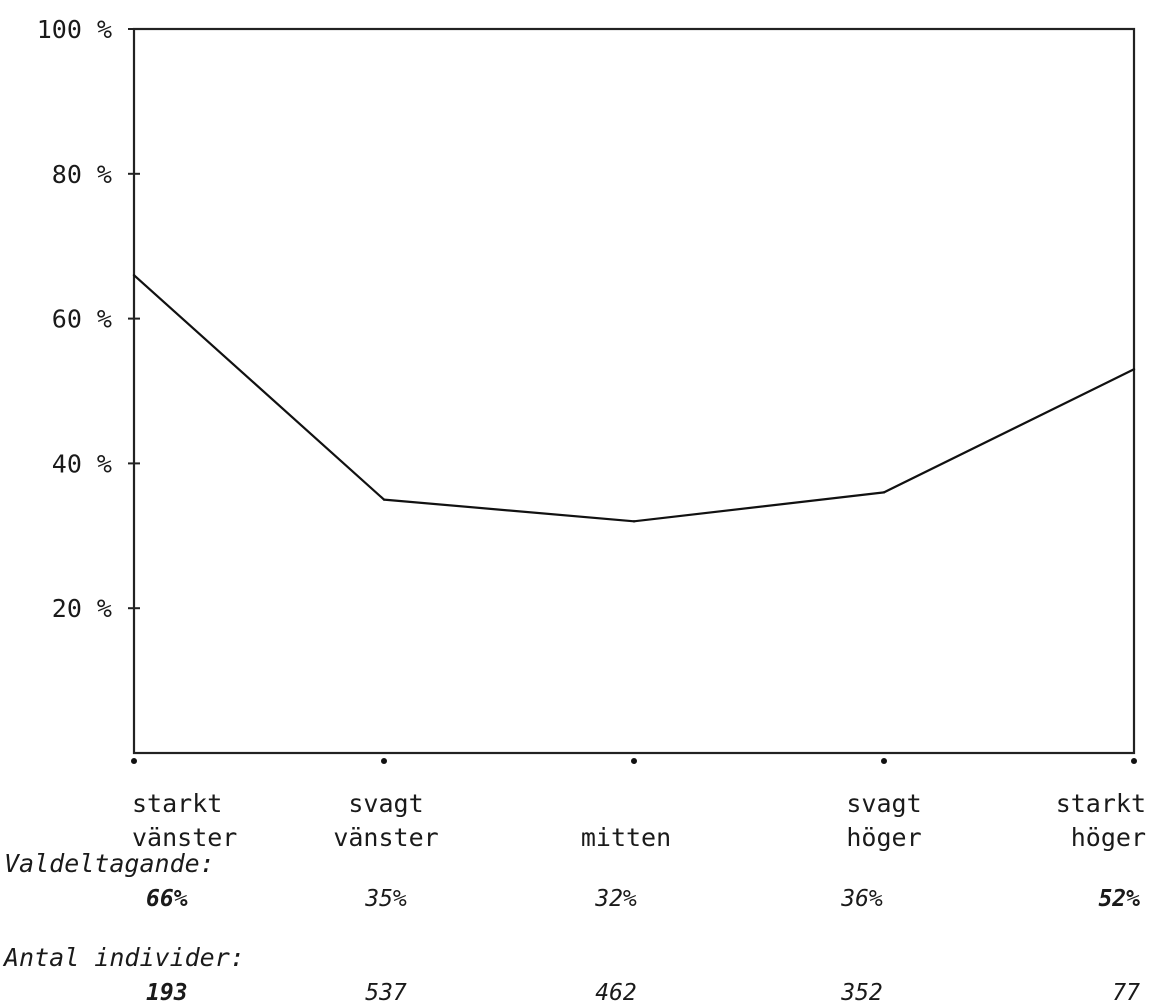  What do you see at coordinates (82, 319) in the screenshot?
I see `y-tick-label: 60 %` at bounding box center [82, 319].